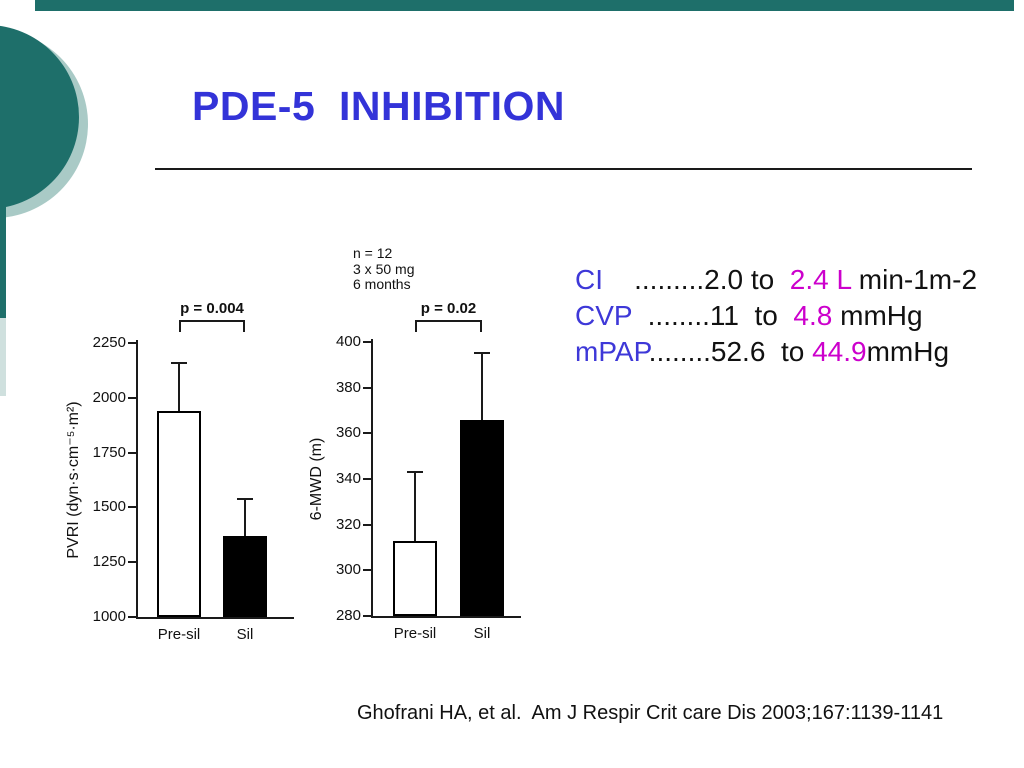 The height and width of the screenshot is (768, 1024). What do you see at coordinates (378, 106) in the screenshot?
I see `slide-title: PDE-5 INHIBITION` at bounding box center [378, 106].